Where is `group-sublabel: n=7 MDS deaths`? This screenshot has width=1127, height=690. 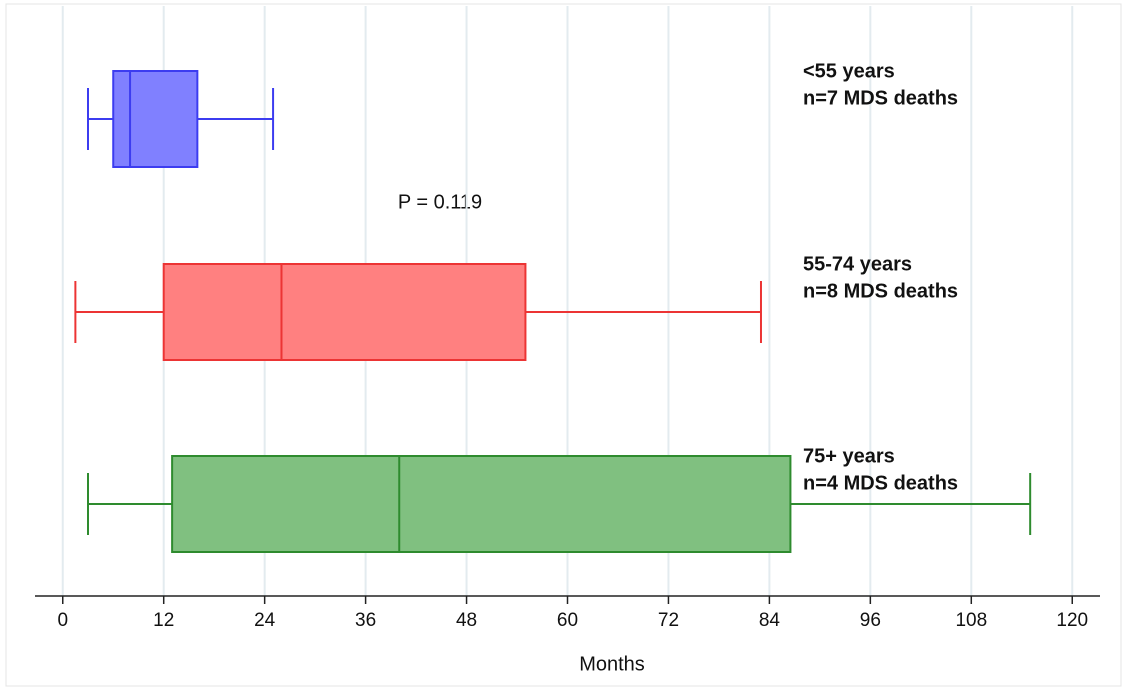 group-sublabel: n=7 MDS deaths is located at coordinates (880, 98).